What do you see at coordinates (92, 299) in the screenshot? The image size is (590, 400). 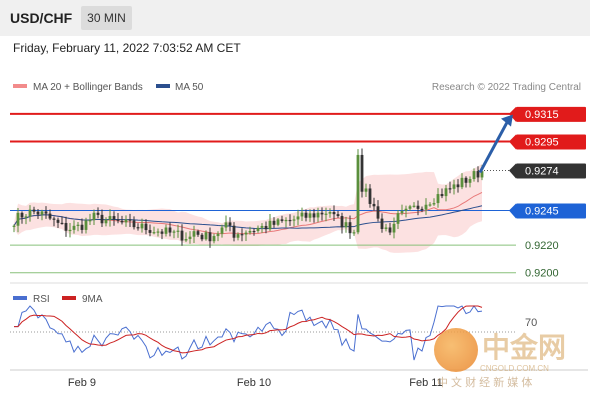 I see `rsi-ma-legend-label: 9MA` at bounding box center [92, 299].